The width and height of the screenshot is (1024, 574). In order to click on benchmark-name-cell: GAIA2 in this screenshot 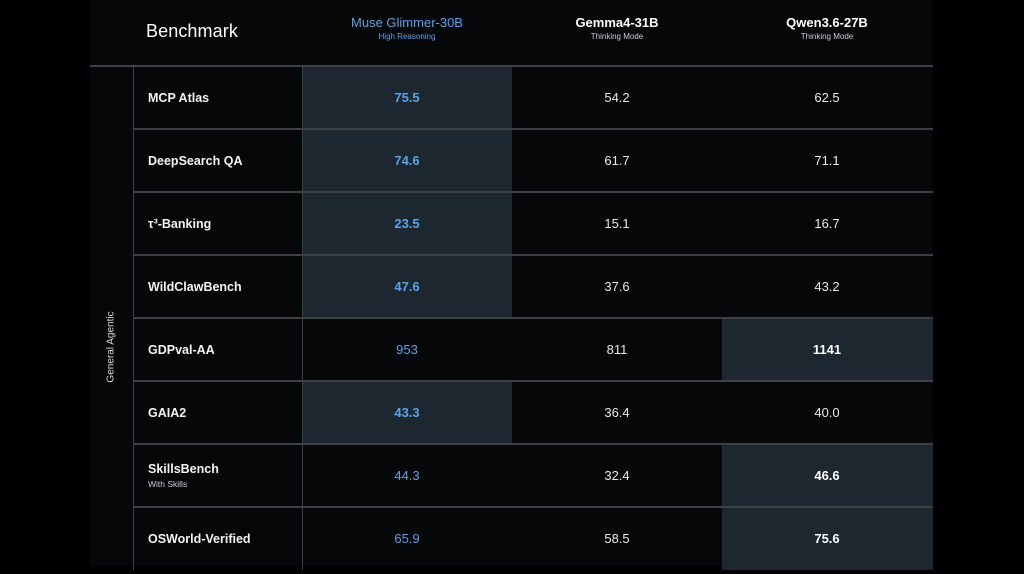, I will do `click(167, 412)`.